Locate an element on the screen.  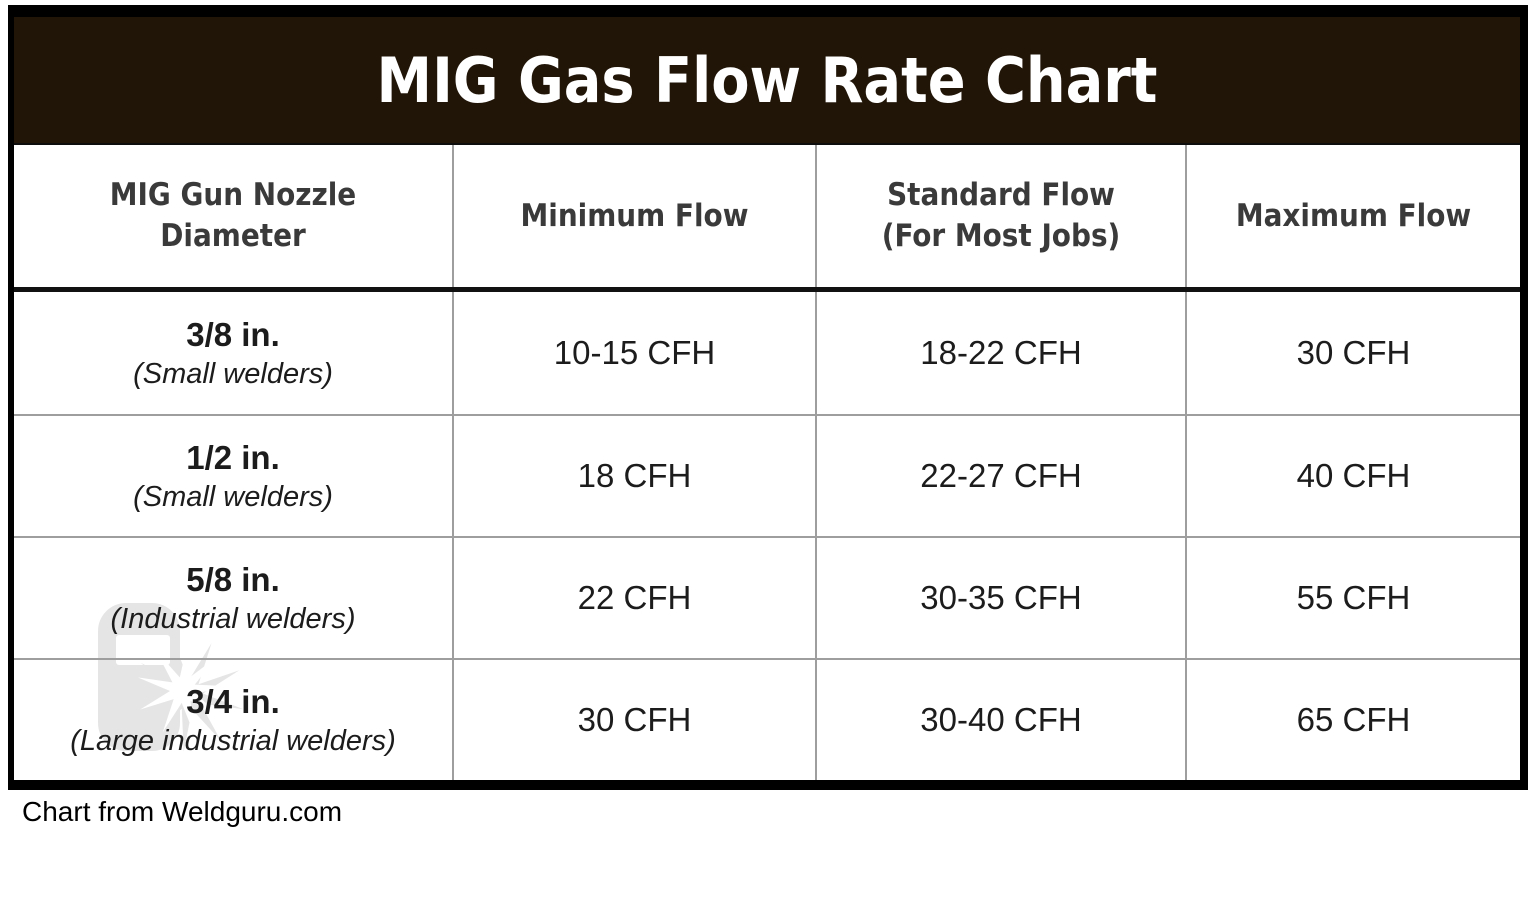
minimum-flow-cell: 22 CFH is located at coordinates (633, 598).